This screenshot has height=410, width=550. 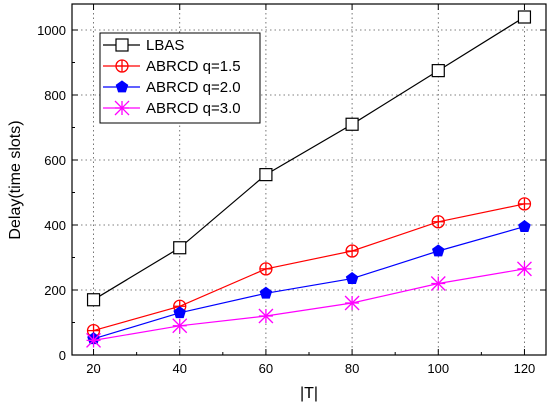 What do you see at coordinates (51, 30) in the screenshot?
I see `y-tick-label: 1000` at bounding box center [51, 30].